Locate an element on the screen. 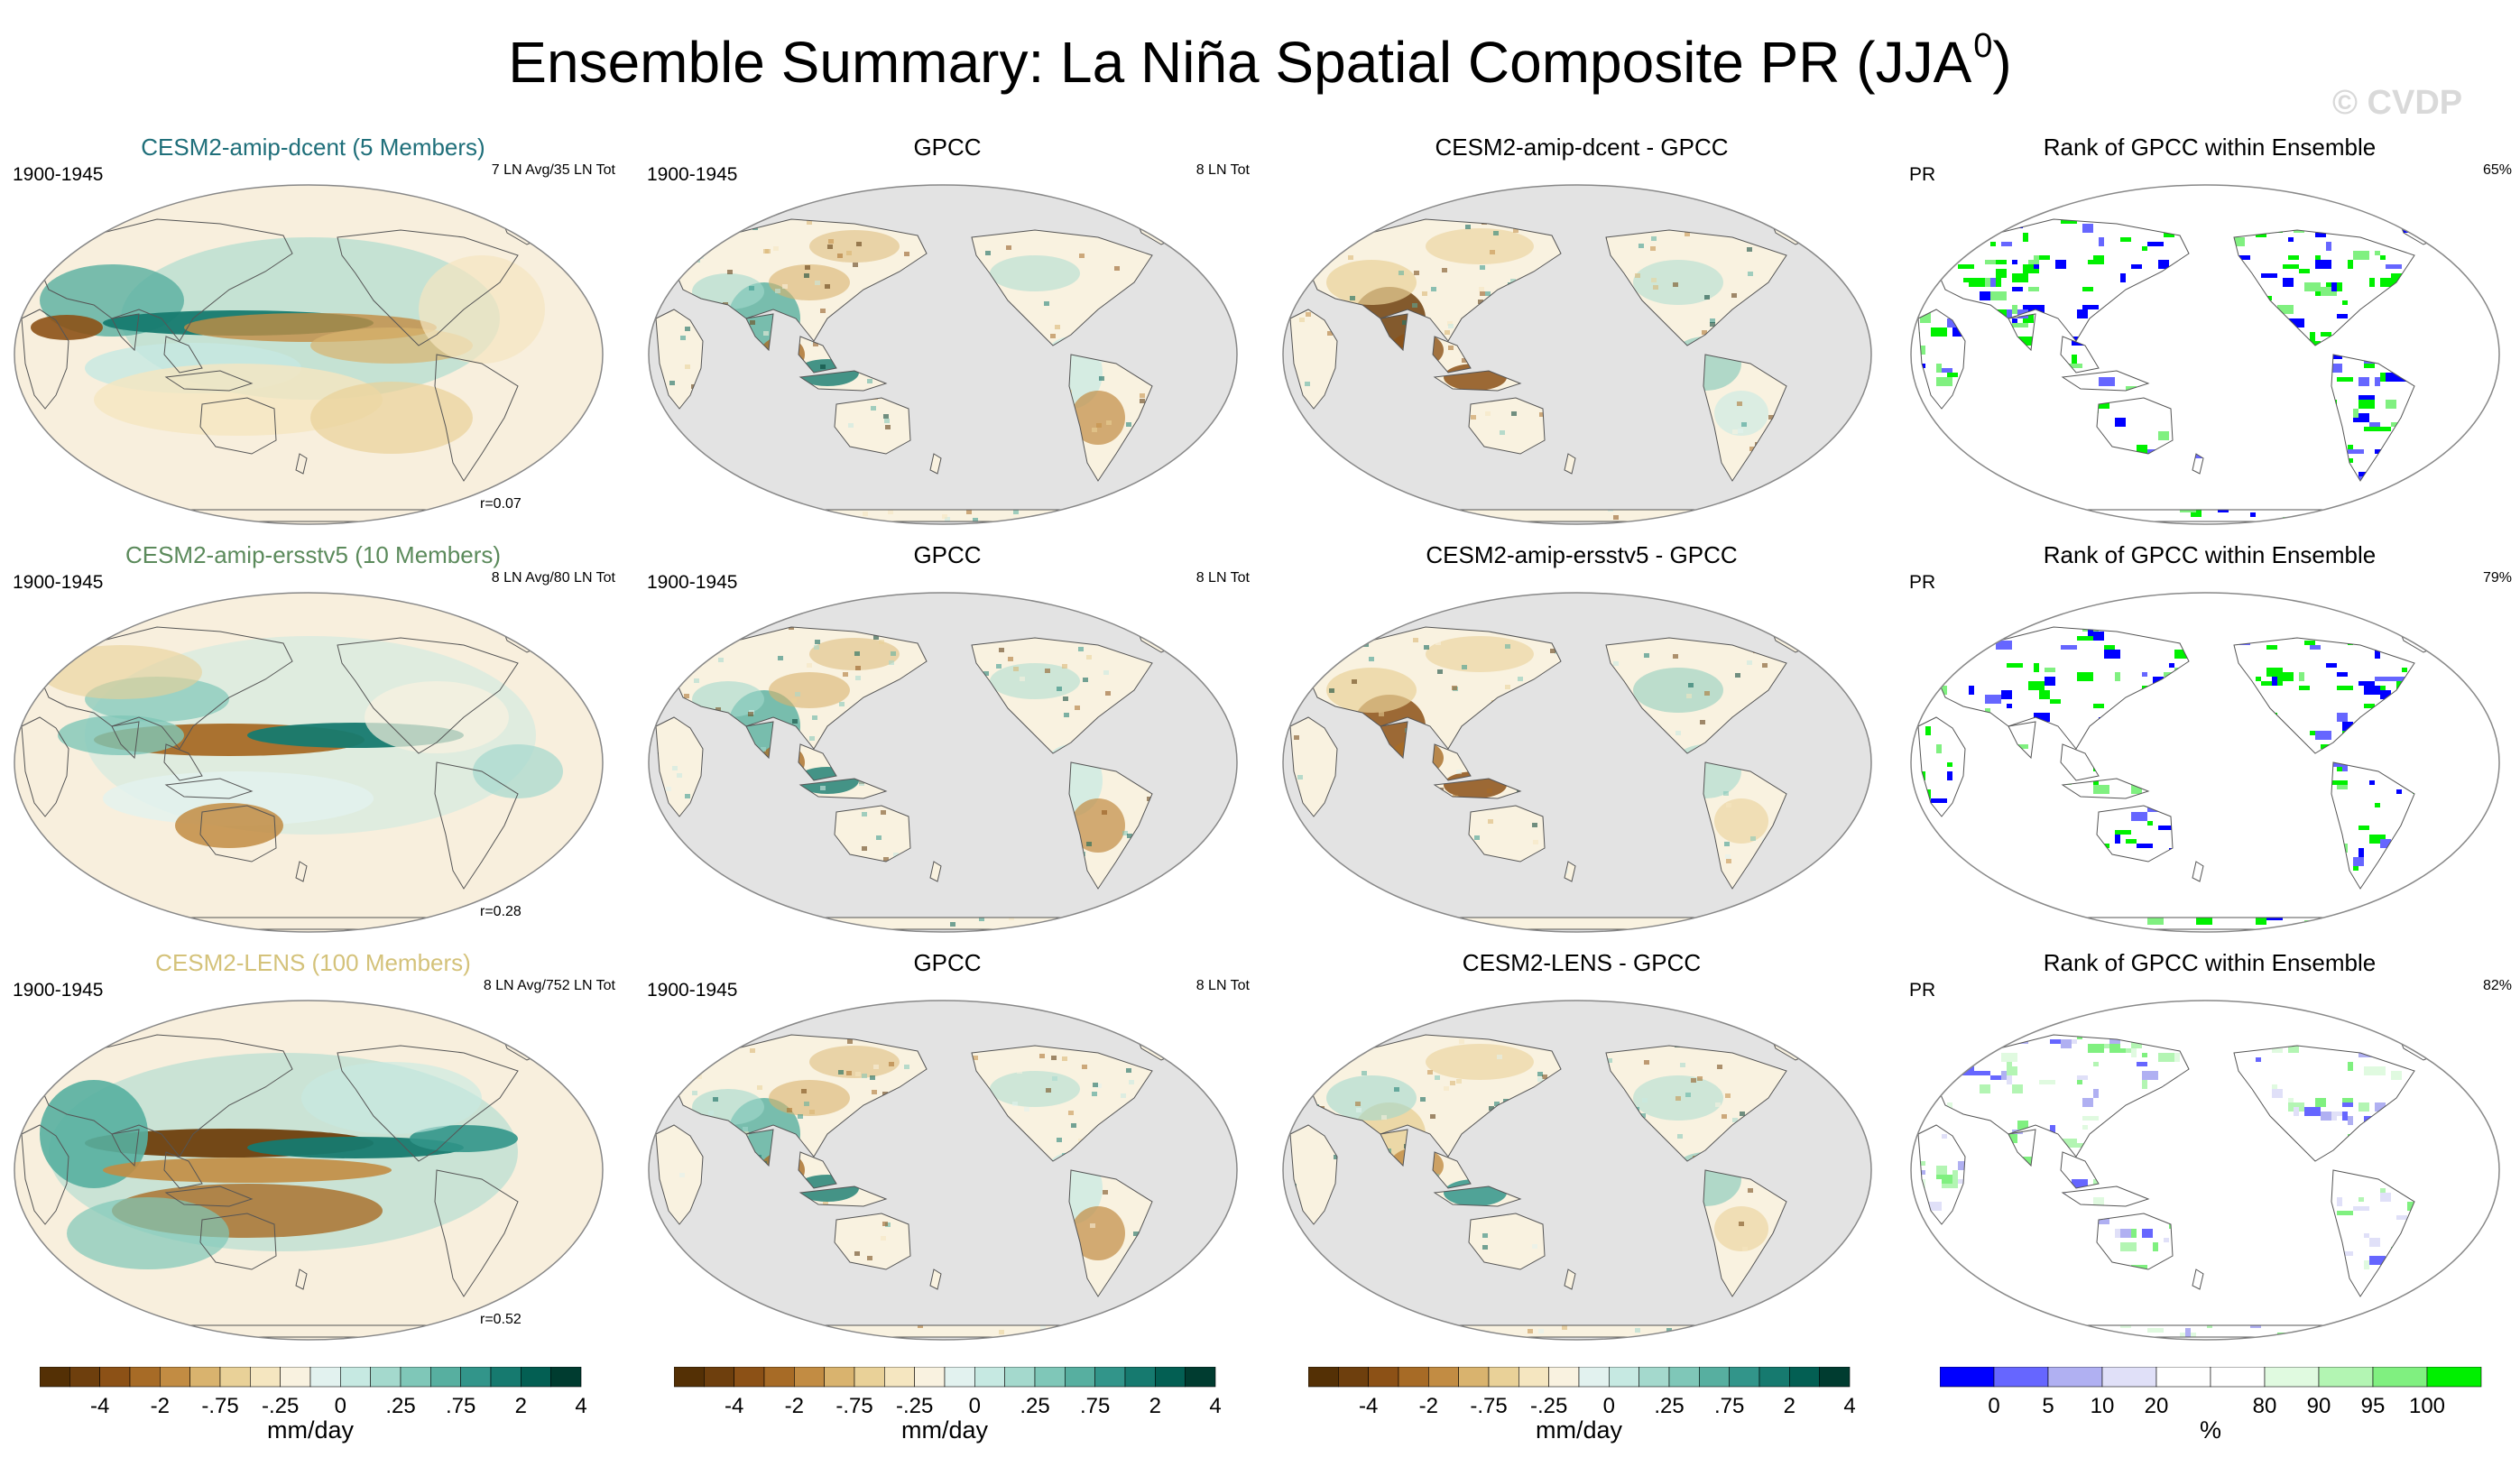 The height and width of the screenshot is (1476, 2520). model-title: CESM2-LENS (100 Members) is located at coordinates (313, 962).